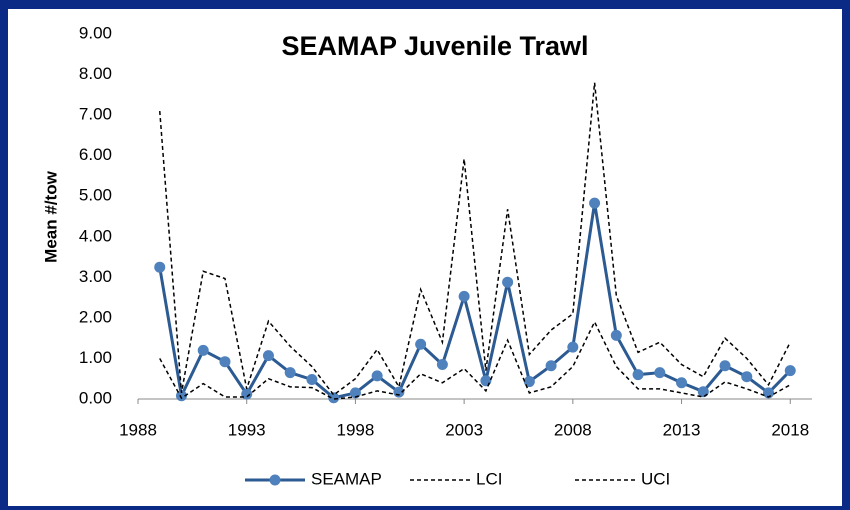  Describe the element at coordinates (95, 32) in the screenshot. I see `y-tick-label: 9.00` at that location.